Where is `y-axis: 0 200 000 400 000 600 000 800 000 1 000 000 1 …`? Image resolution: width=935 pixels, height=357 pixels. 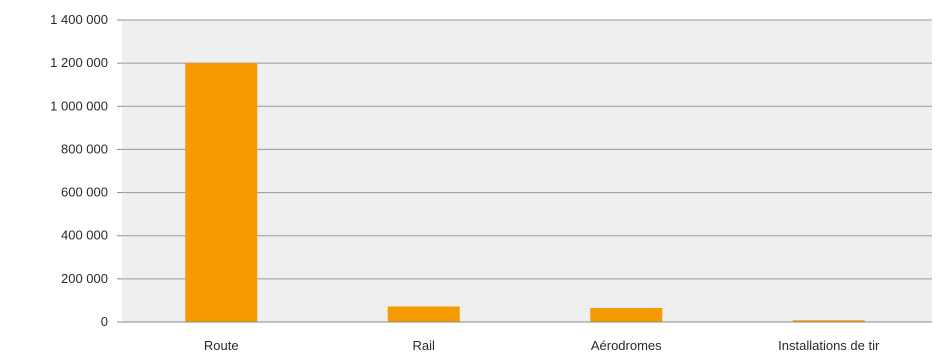
y-axis: 0 200 000 400 000 600 000 800 000 1 000 000 1 … is located at coordinates (86, 170).